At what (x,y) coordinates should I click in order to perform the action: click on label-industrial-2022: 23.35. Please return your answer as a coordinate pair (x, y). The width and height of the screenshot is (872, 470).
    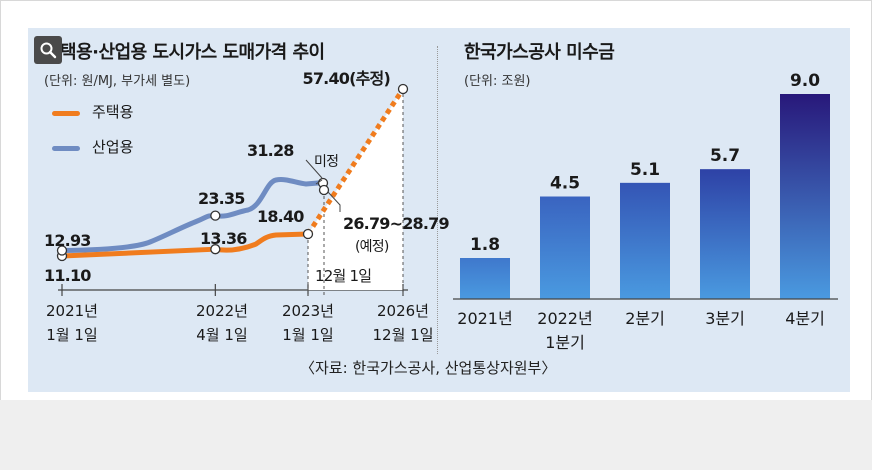
    Looking at the image, I should click on (221, 198).